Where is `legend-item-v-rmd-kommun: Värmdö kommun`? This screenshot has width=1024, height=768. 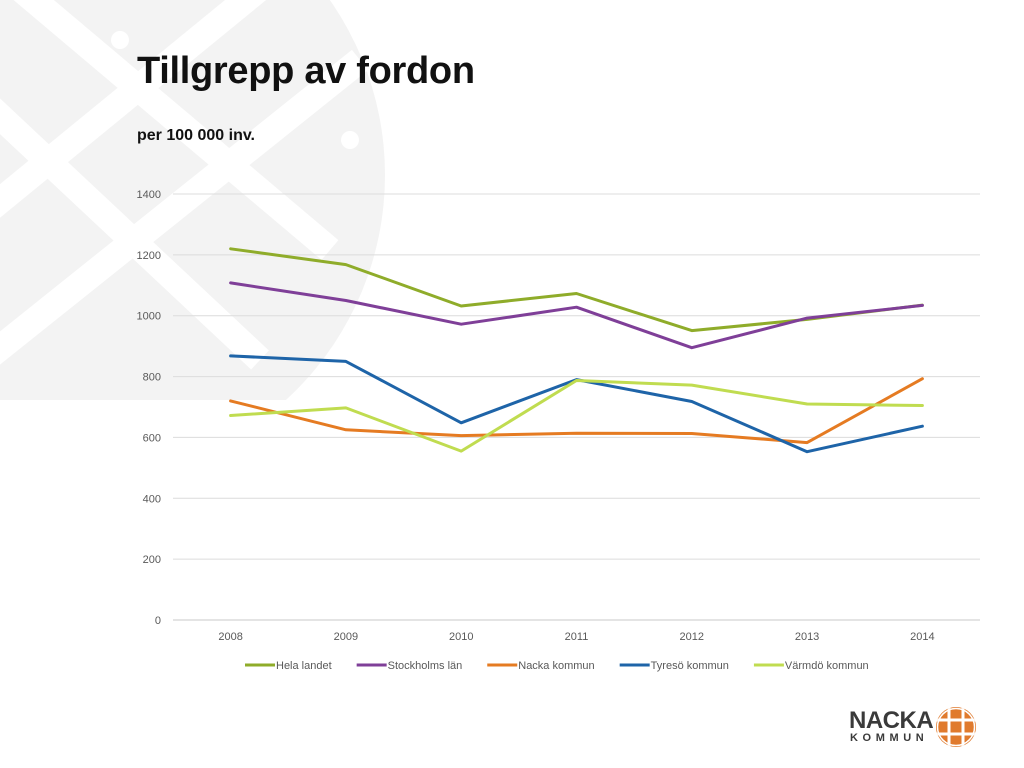
legend-item-v-rmd-kommun: Värmdö kommun is located at coordinates (811, 666).